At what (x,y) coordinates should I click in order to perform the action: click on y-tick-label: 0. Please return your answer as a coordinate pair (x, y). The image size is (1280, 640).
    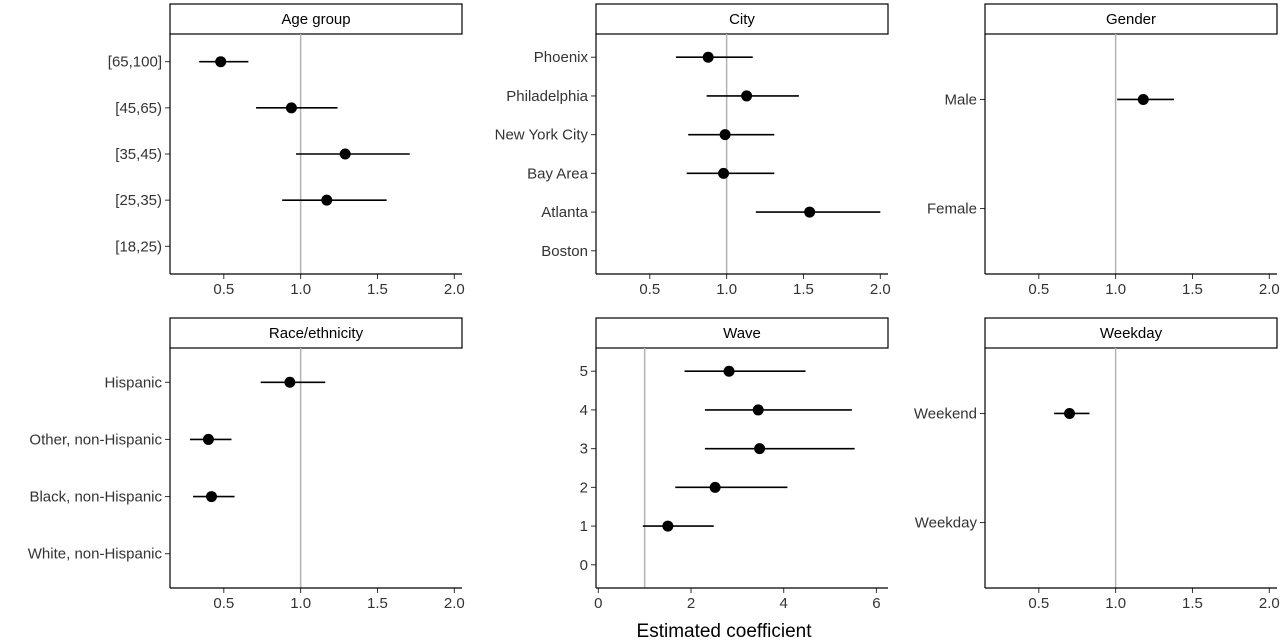
    Looking at the image, I should click on (584, 565).